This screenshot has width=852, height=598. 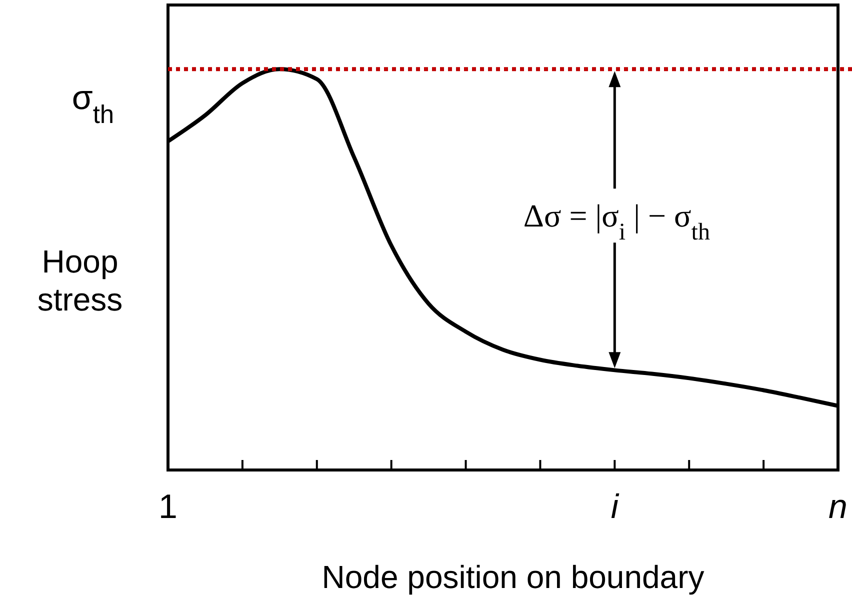 I want to click on x-tick-label: i, so click(x=615, y=507).